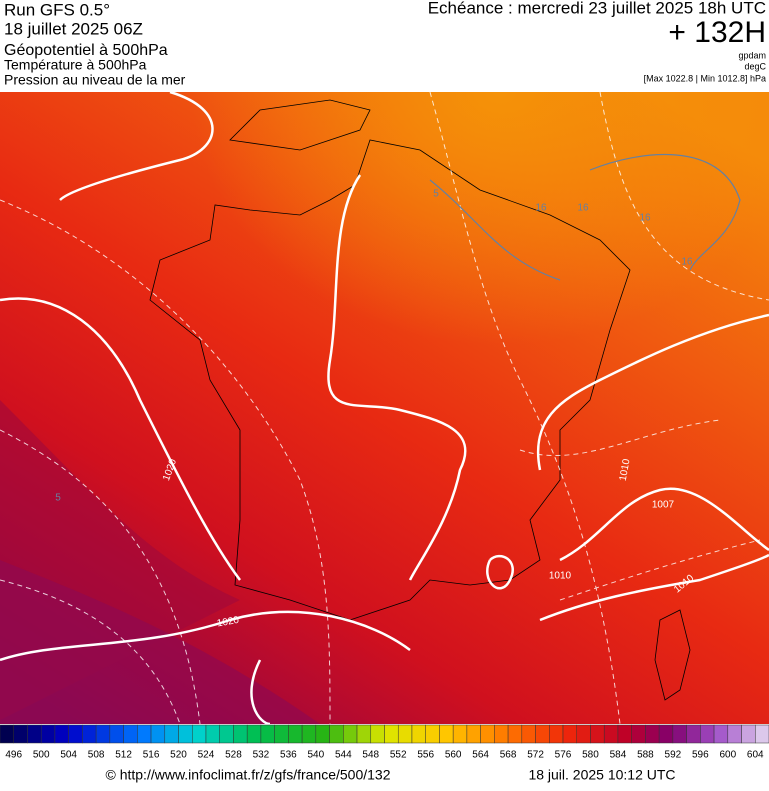 The image size is (769, 791). Describe the element at coordinates (68, 755) in the screenshot. I see `scale-label: 504` at that location.